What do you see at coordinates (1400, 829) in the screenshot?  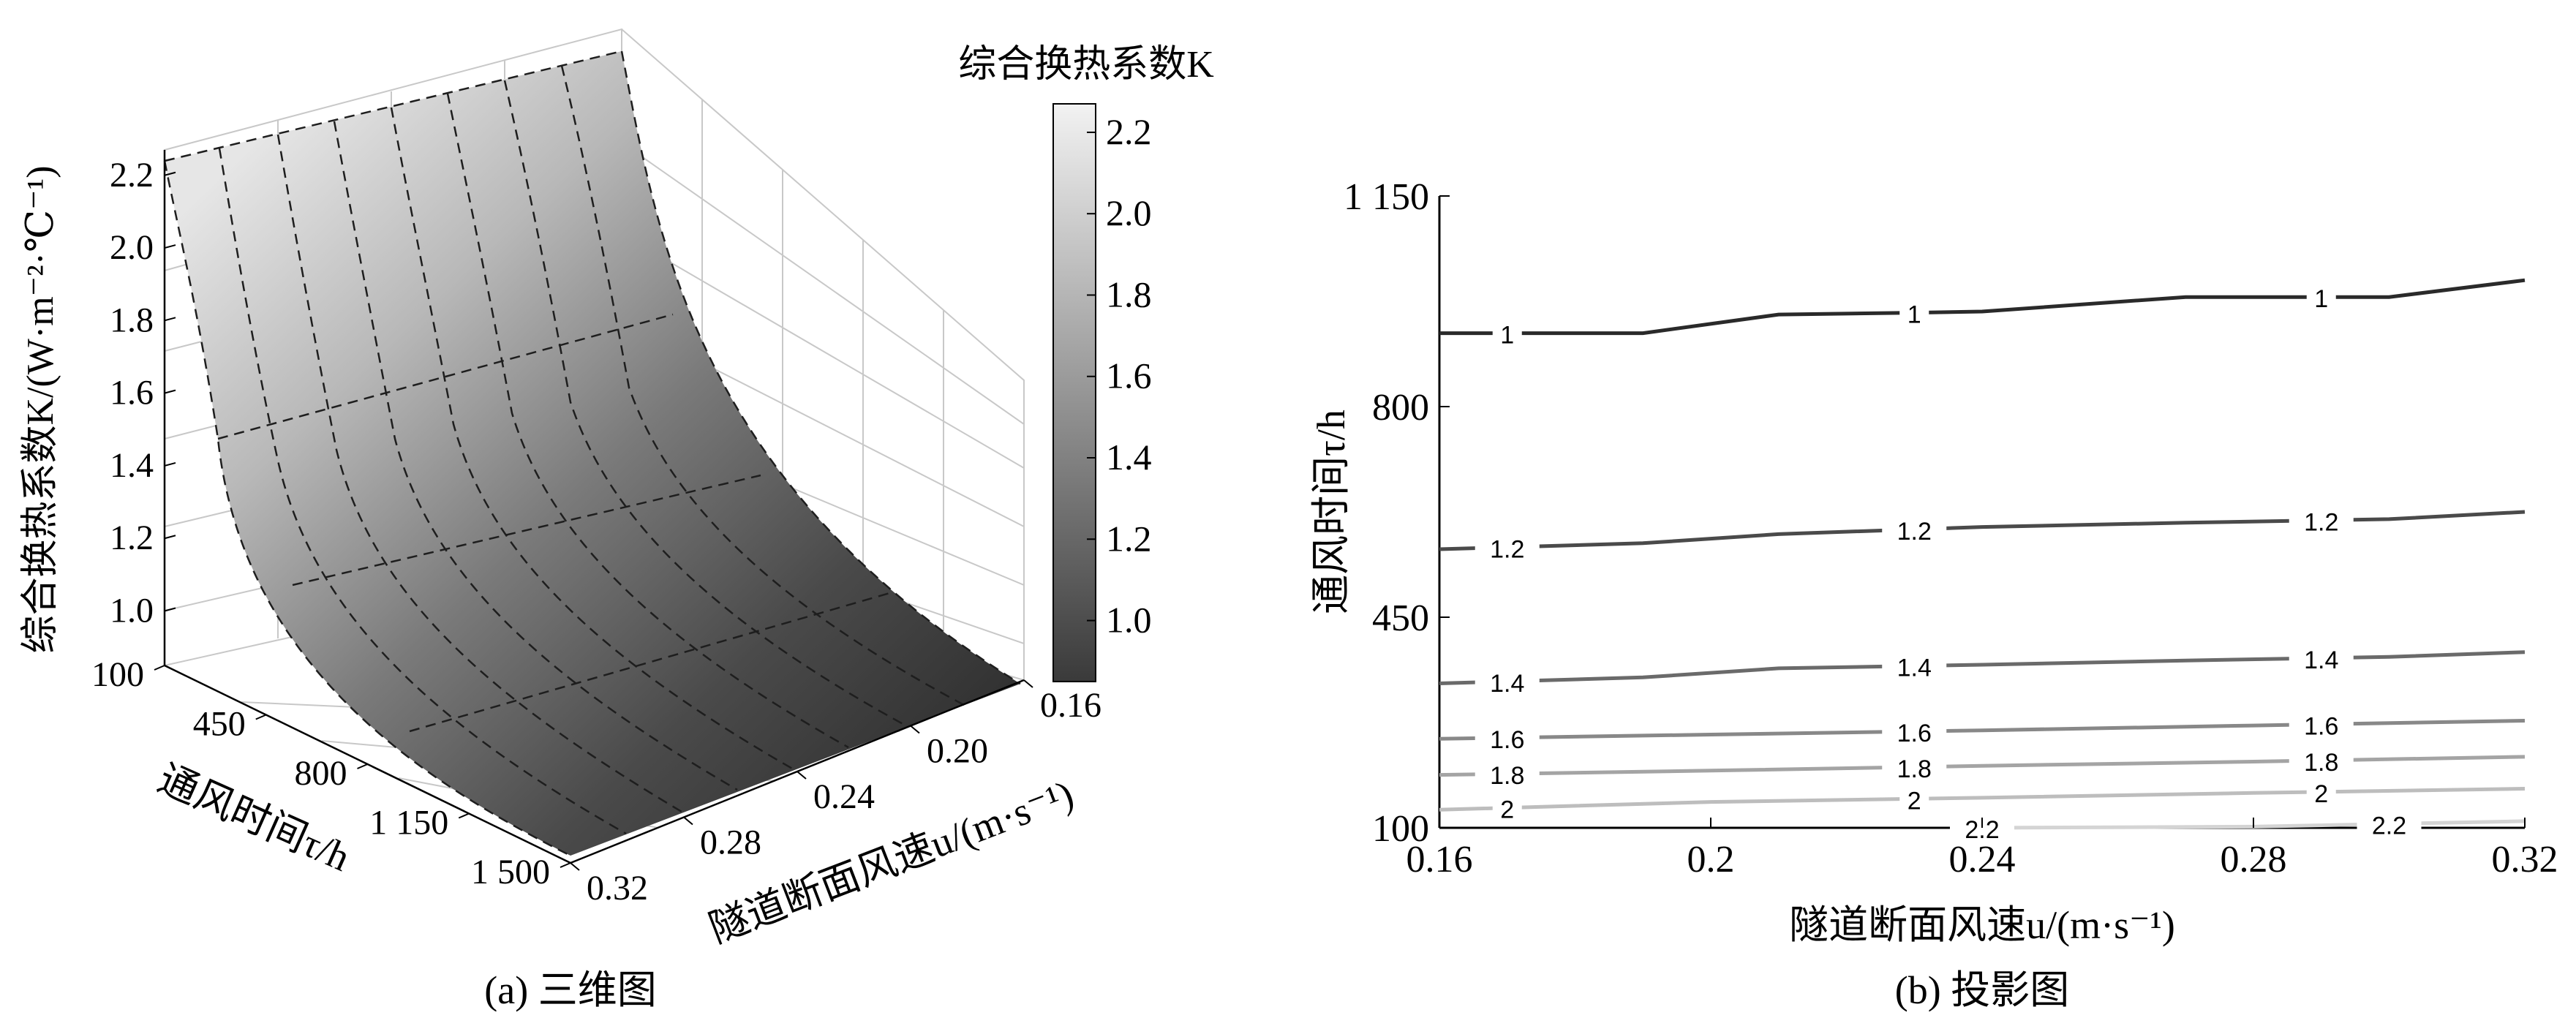 I see `y-tick-label-b: 100` at bounding box center [1400, 829].